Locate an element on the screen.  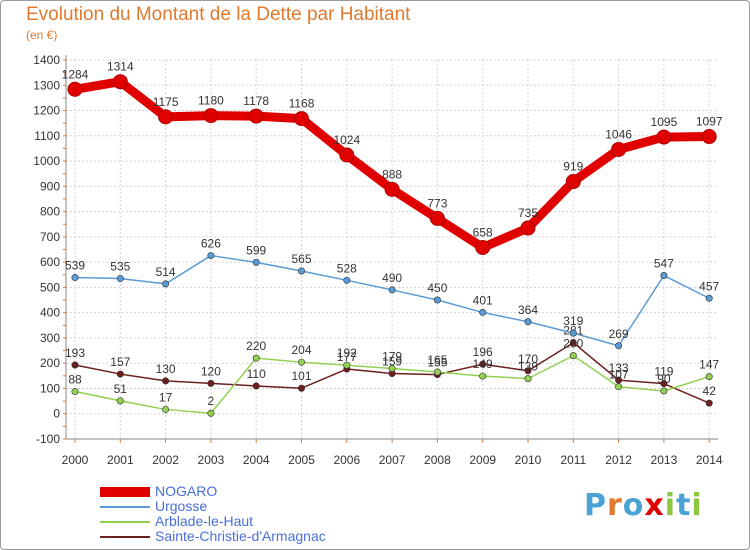
data-label: 1024 is located at coordinates (346, 140).